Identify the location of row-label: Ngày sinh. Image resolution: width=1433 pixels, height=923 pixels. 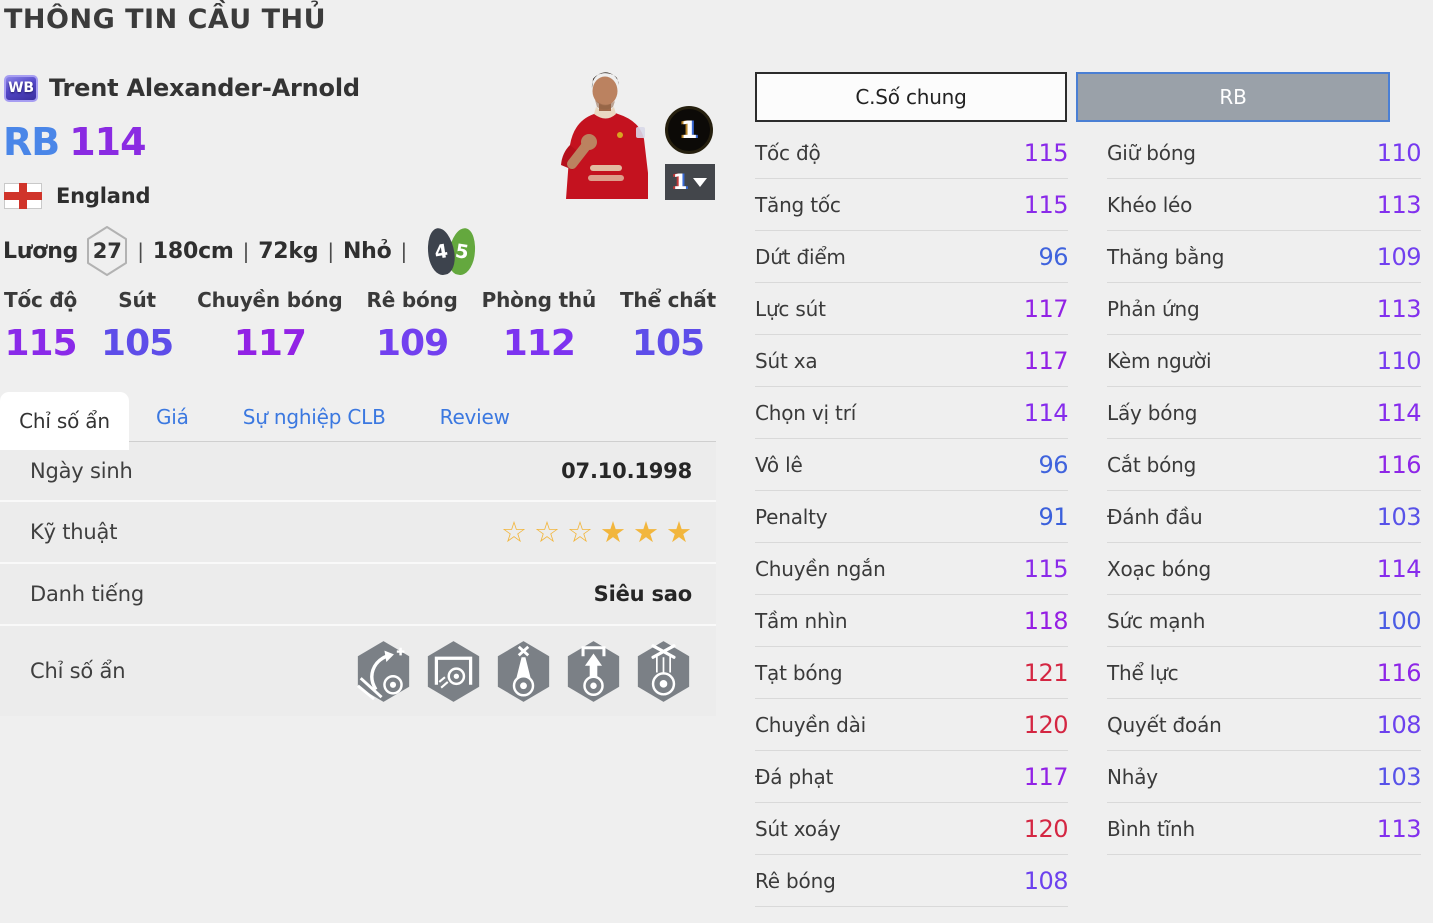
(81, 471).